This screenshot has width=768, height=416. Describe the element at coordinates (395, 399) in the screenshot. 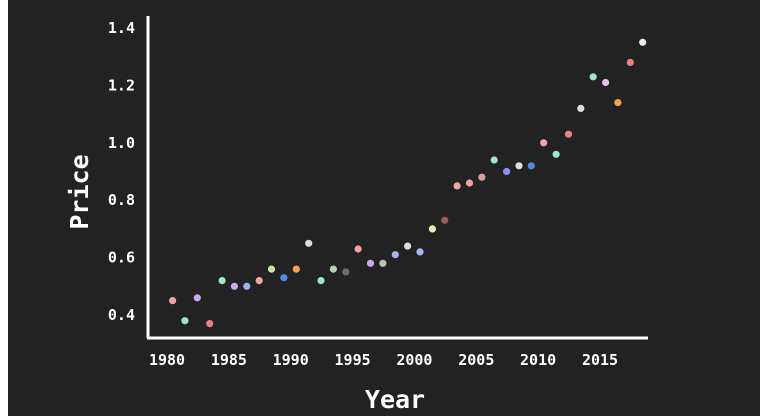

I see `x-axis-title: Year` at that location.